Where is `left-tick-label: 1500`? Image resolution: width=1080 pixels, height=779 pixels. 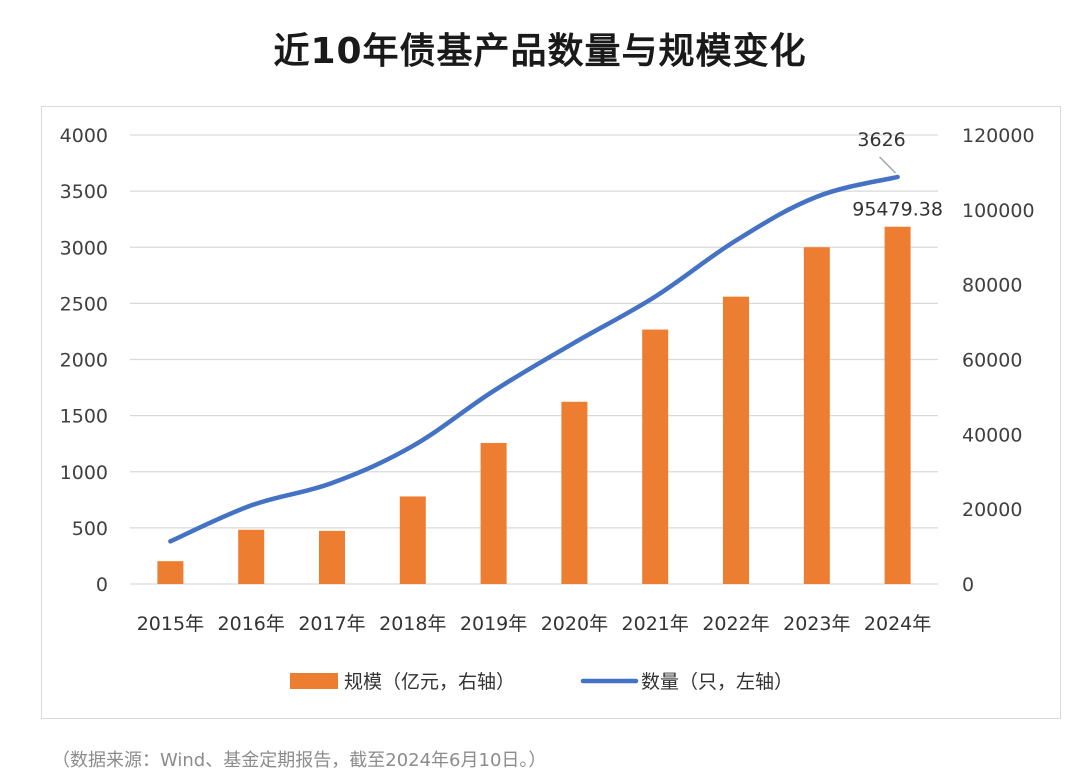 left-tick-label: 1500 is located at coordinates (84, 417).